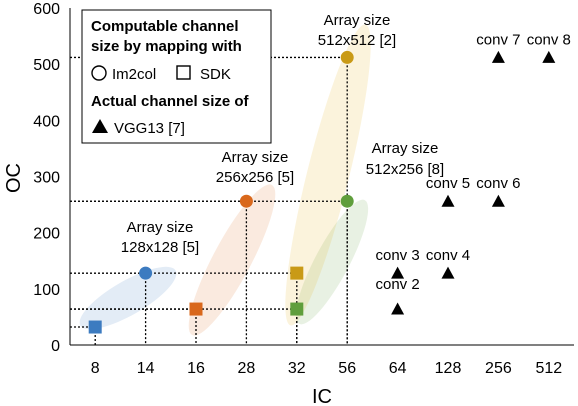 The width and height of the screenshot is (578, 406). Describe the element at coordinates (448, 183) in the screenshot. I see `vgg13-point-label: conv 5` at that location.